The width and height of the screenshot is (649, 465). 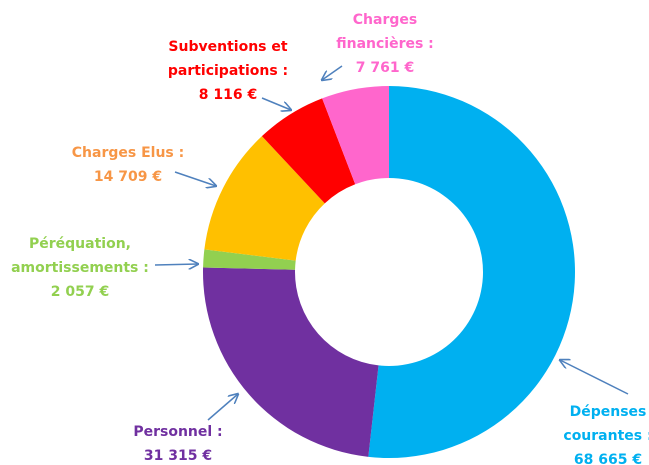 What do you see at coordinates (128, 153) in the screenshot?
I see `slice-label: Charges Elus :` at bounding box center [128, 153].